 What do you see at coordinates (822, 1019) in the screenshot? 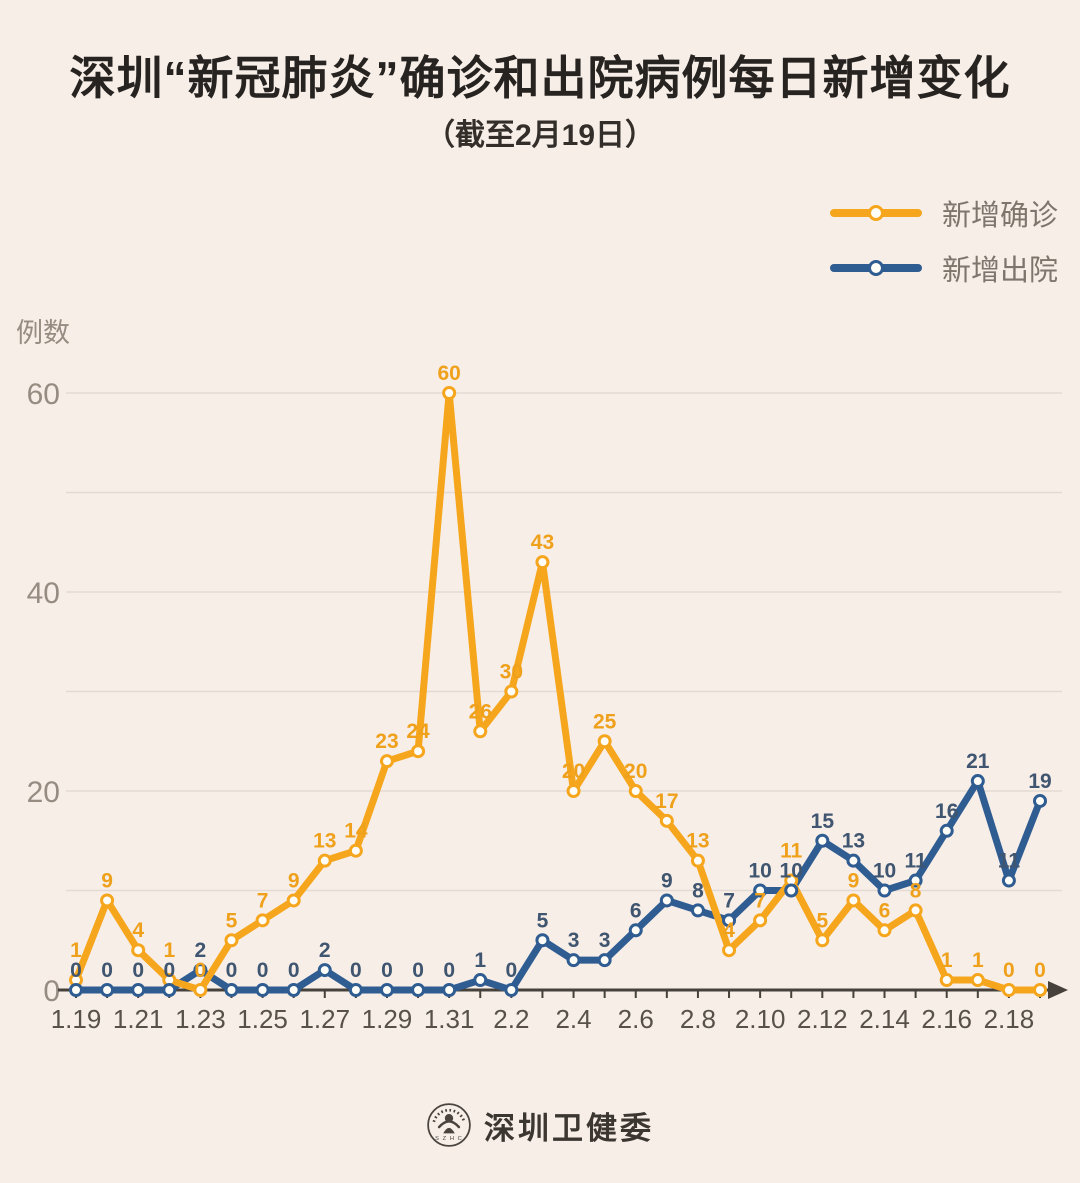
I see `x-tick-label: 2.12` at bounding box center [822, 1019].